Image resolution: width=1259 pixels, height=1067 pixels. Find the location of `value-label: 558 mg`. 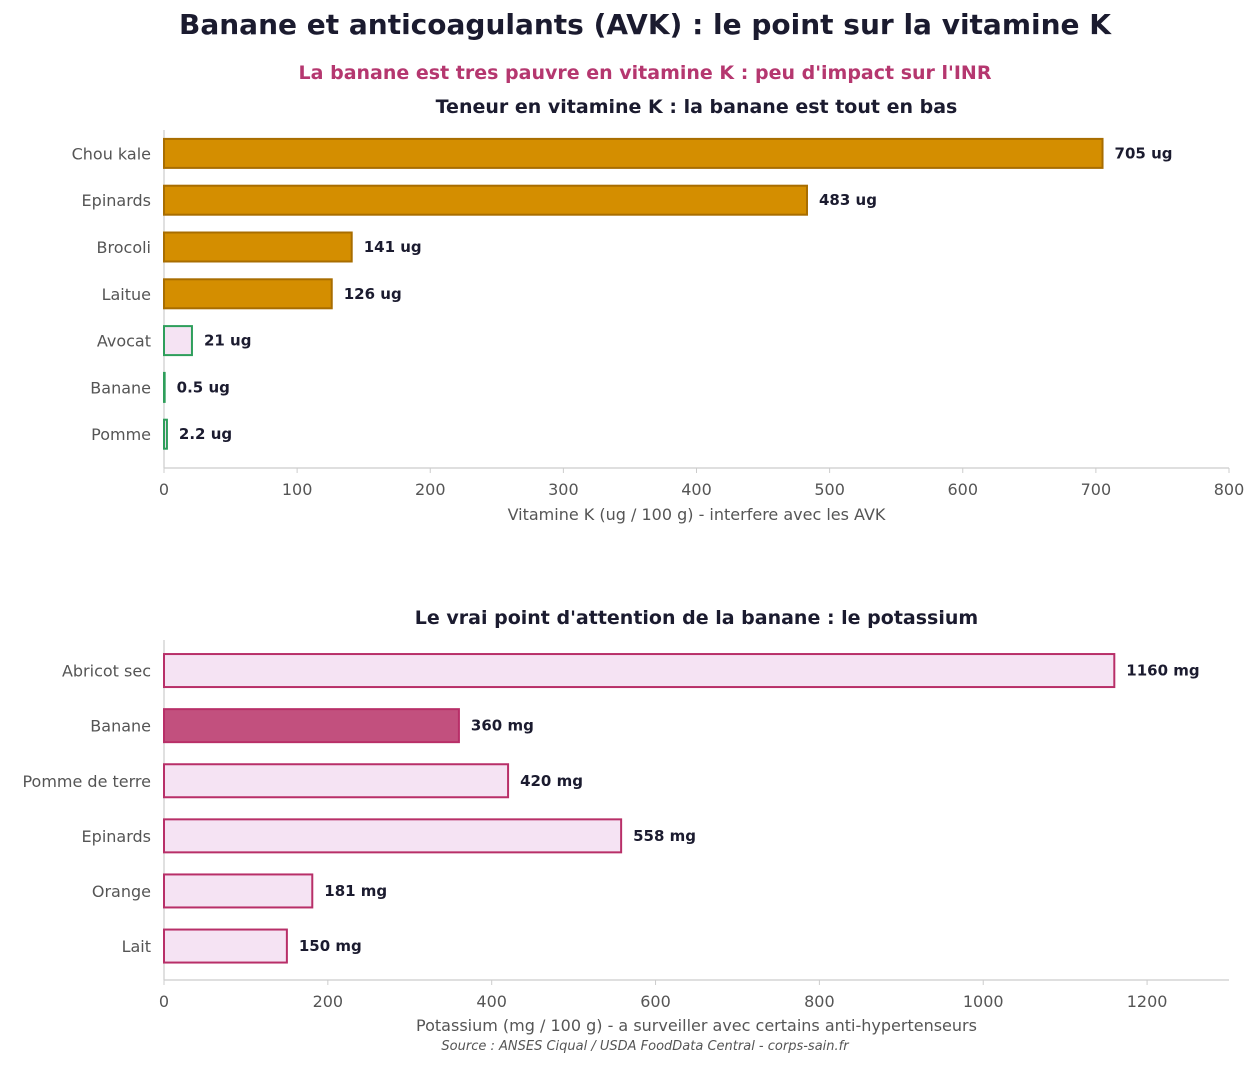

value-label: 558 mg is located at coordinates (664, 836).